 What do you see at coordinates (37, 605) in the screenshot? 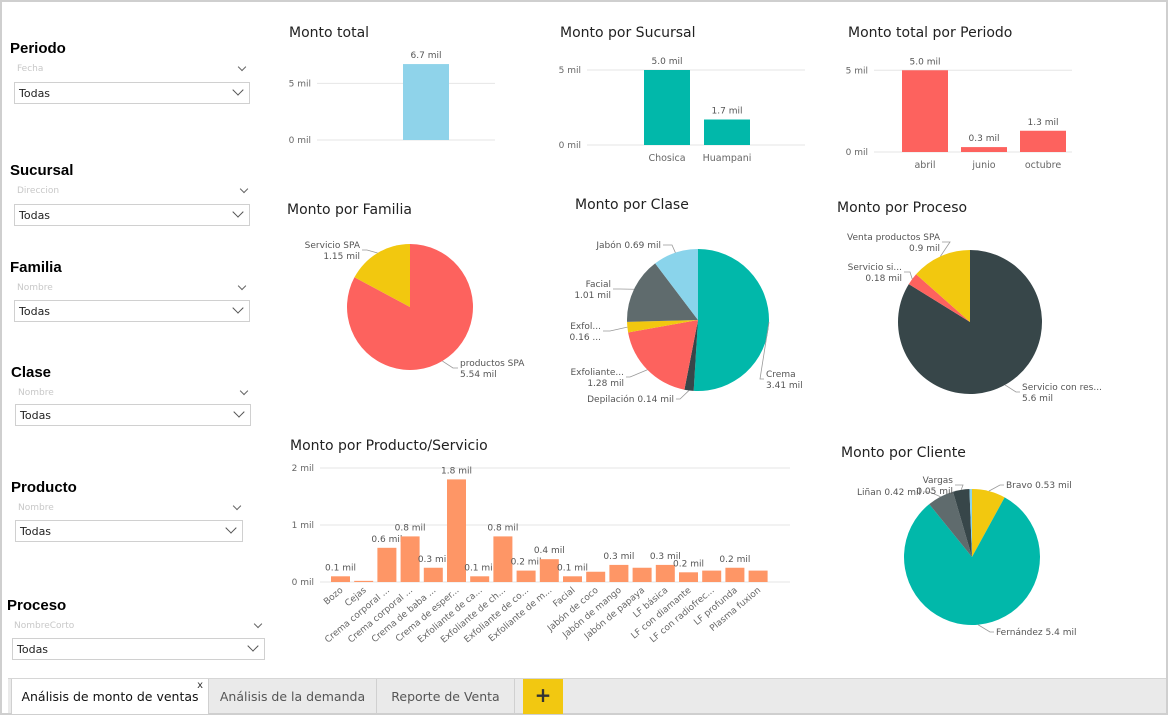
I see `slicer-title: Proceso` at bounding box center [37, 605].